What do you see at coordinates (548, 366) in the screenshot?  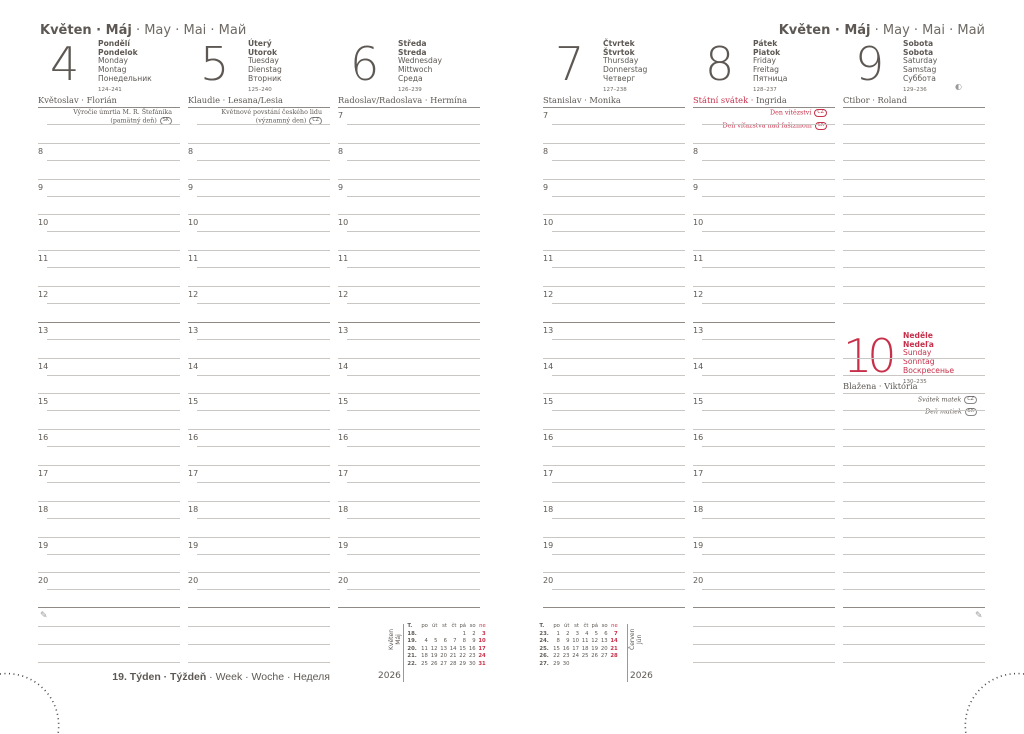 I see `hour-label: 14` at bounding box center [548, 366].